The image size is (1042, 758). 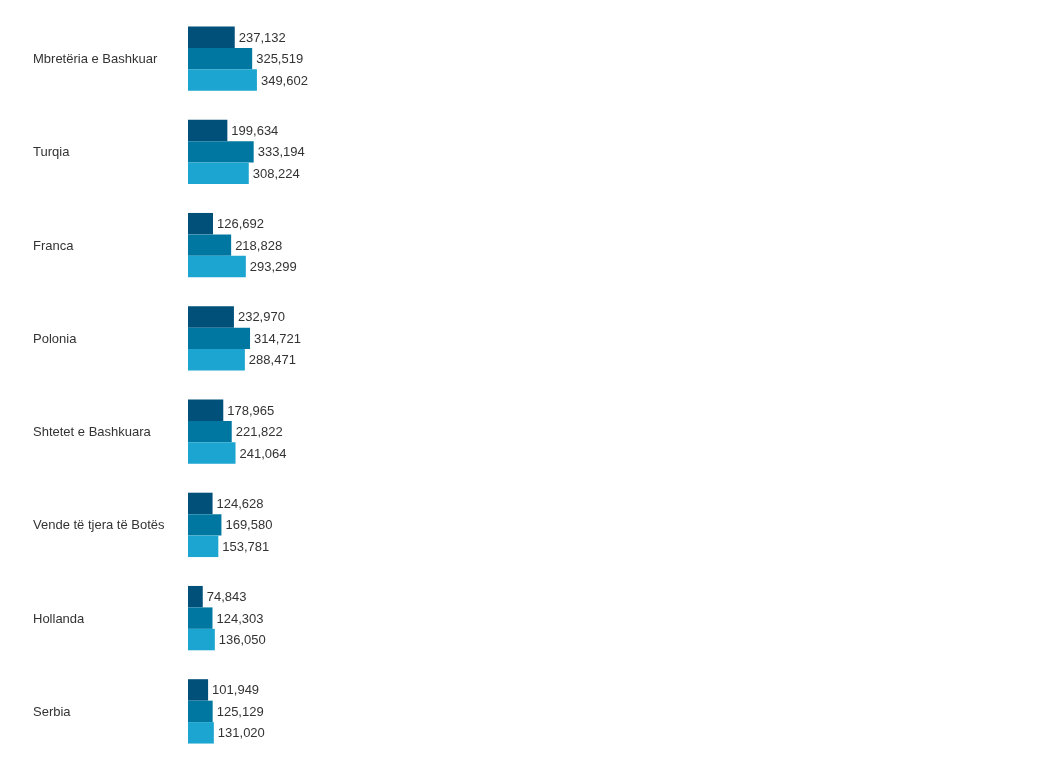 I want to click on data-label: 308,224, so click(x=276, y=173).